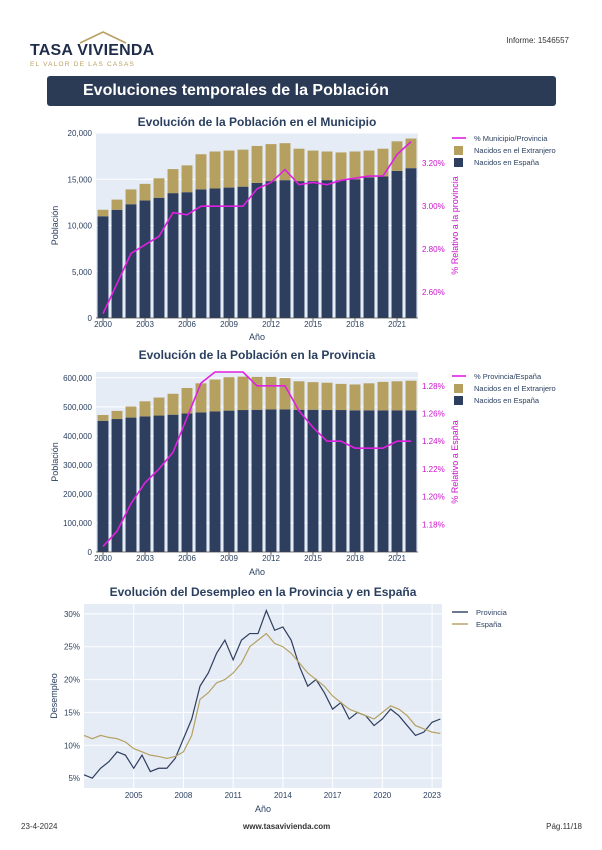  I want to click on chart3-xtick-label: 2017, so click(333, 795).